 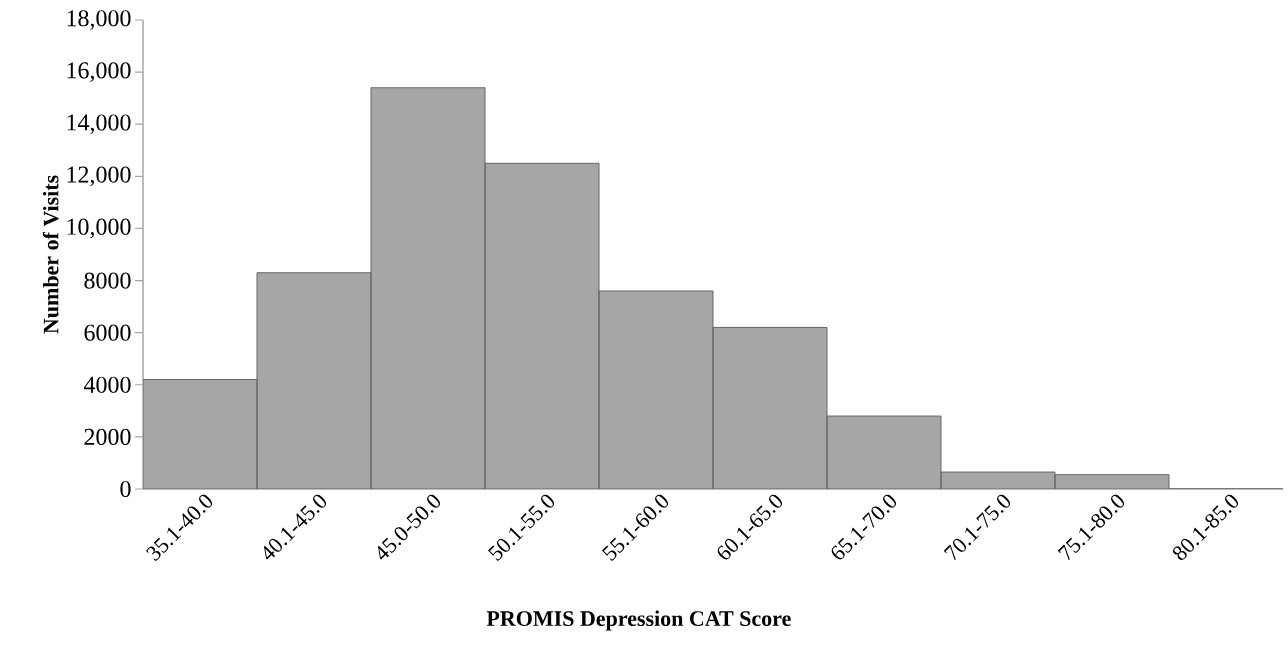 What do you see at coordinates (107, 384) in the screenshot?
I see `y-tick-label: 4000` at bounding box center [107, 384].